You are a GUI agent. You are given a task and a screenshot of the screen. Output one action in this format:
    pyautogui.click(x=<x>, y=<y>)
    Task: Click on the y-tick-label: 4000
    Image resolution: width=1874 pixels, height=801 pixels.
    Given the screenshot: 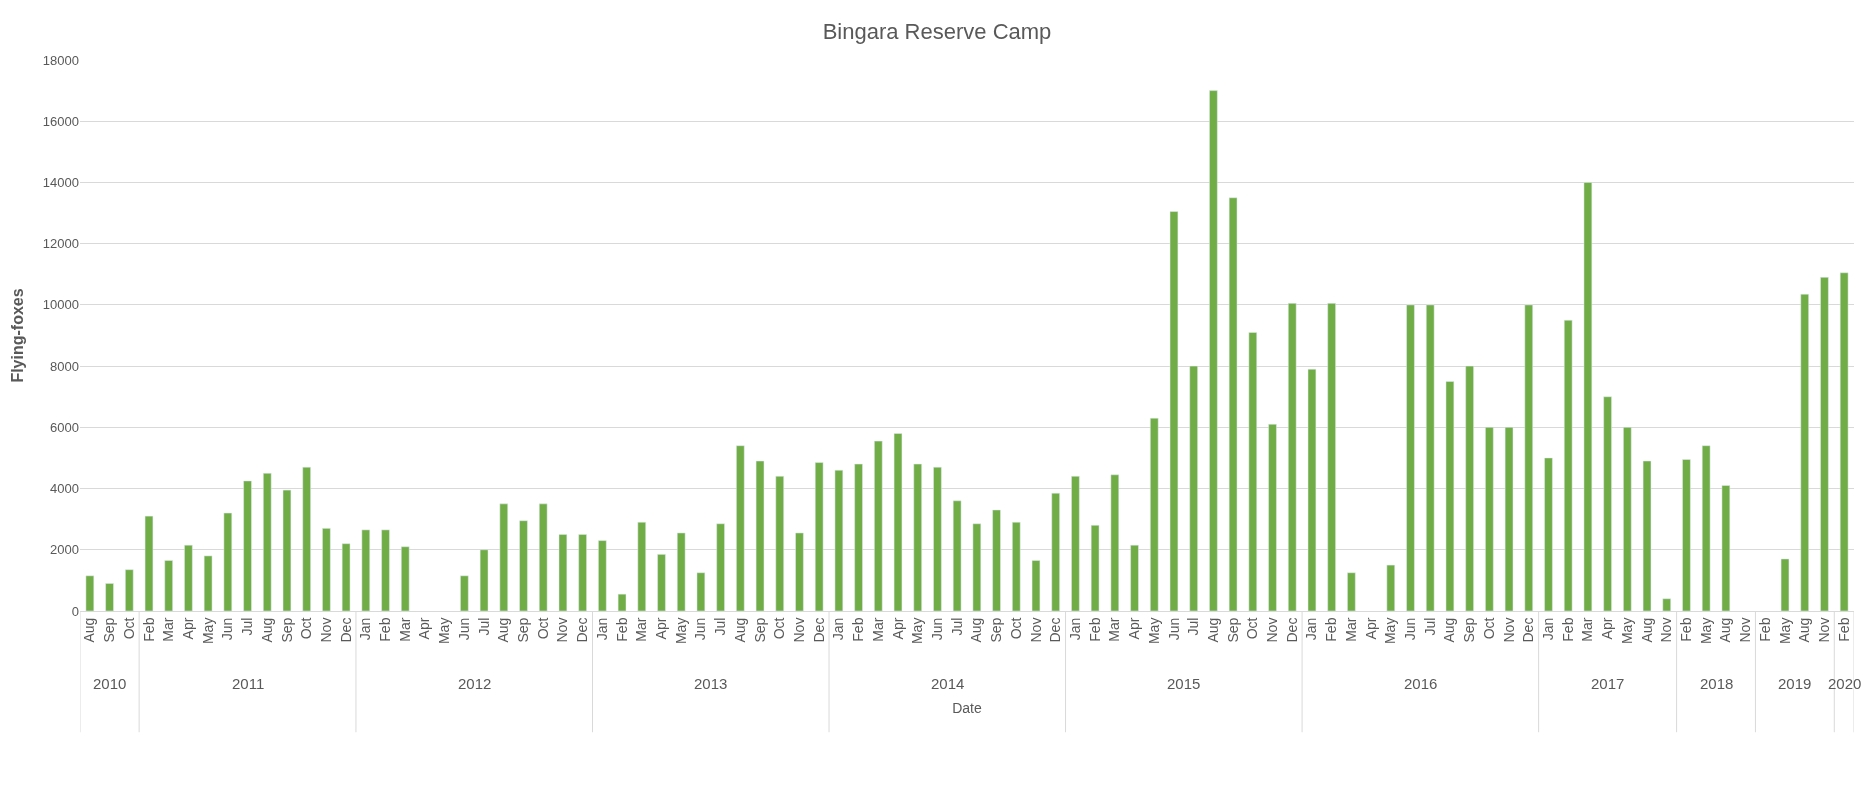 What is the action you would take?
    pyautogui.click(x=64, y=489)
    